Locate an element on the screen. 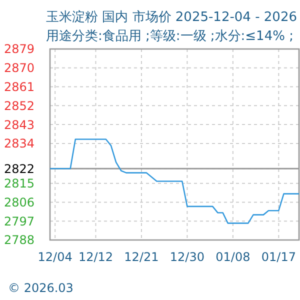 The width and height of the screenshot is (300, 300). y-tick-label: 2822 is located at coordinates (19, 169).